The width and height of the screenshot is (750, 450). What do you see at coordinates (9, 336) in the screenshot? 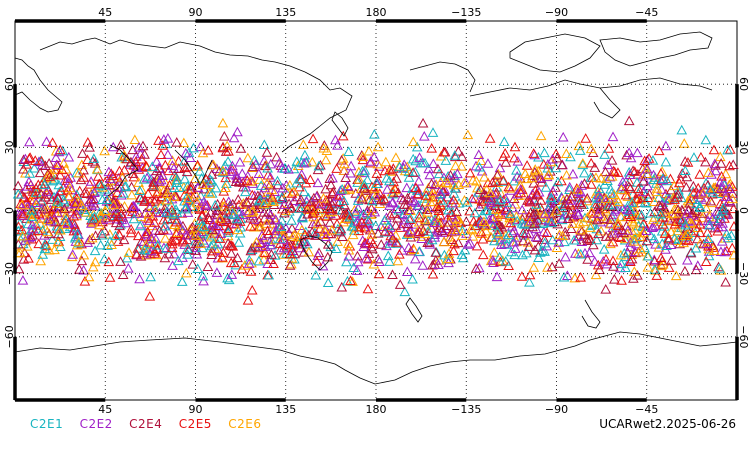
I see `left-lat-label: −60` at bounding box center [9, 336].